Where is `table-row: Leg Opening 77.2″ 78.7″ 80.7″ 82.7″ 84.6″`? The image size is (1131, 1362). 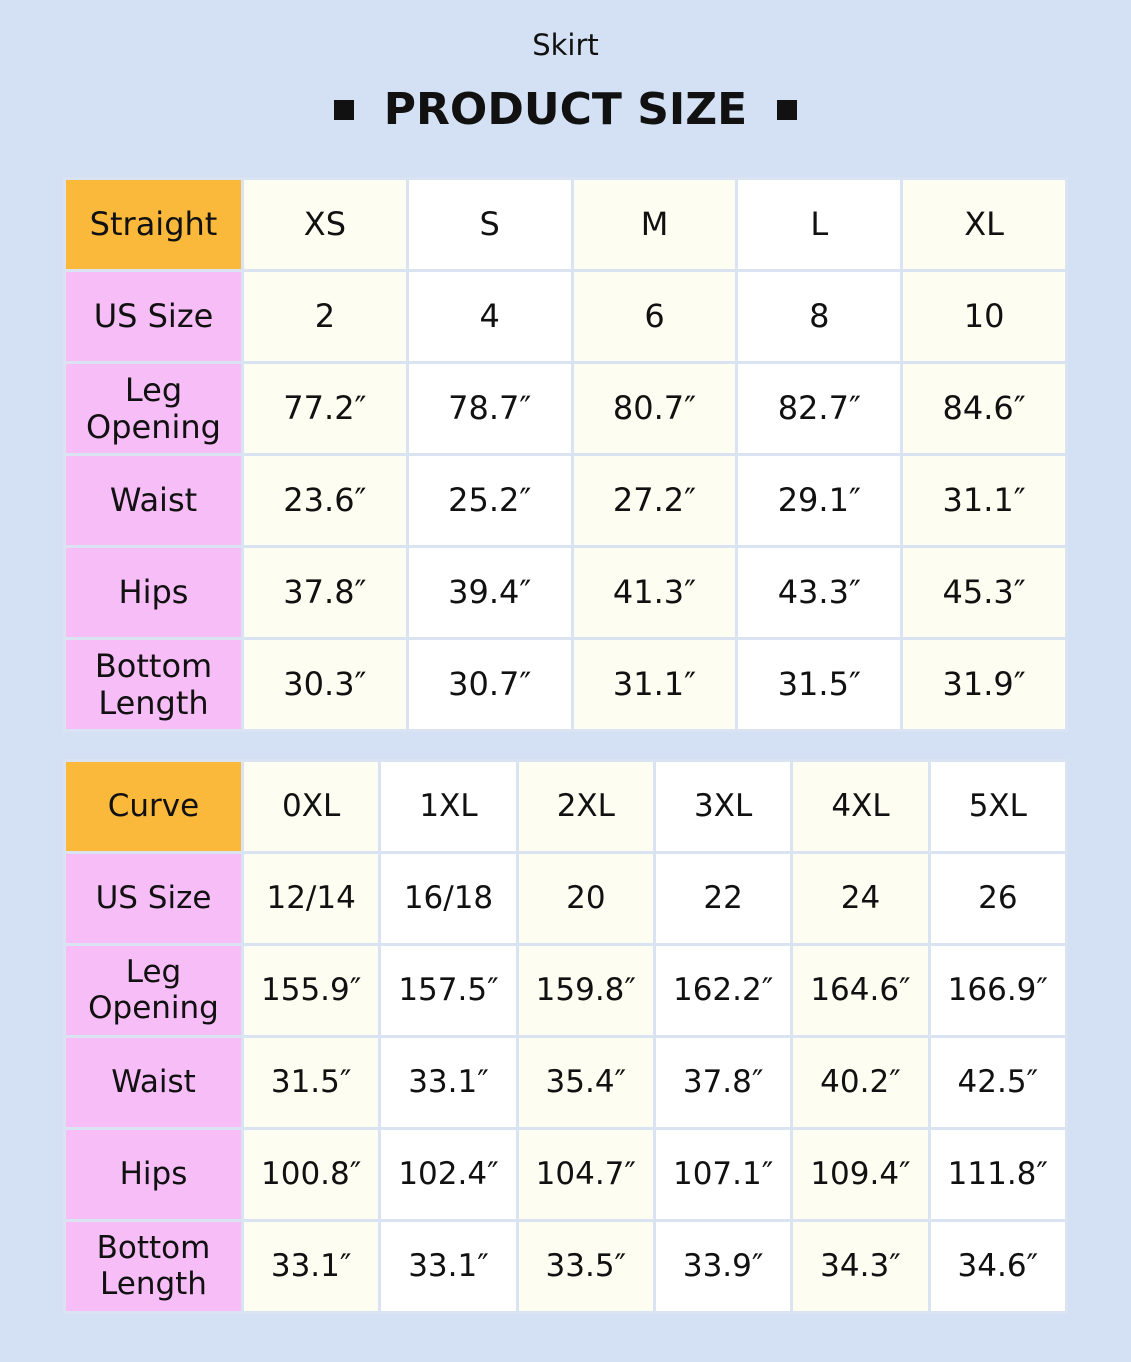 table-row: Leg Opening 77.2″ 78.7″ 80.7″ 82.7″ 84.6″ is located at coordinates (565, 408).